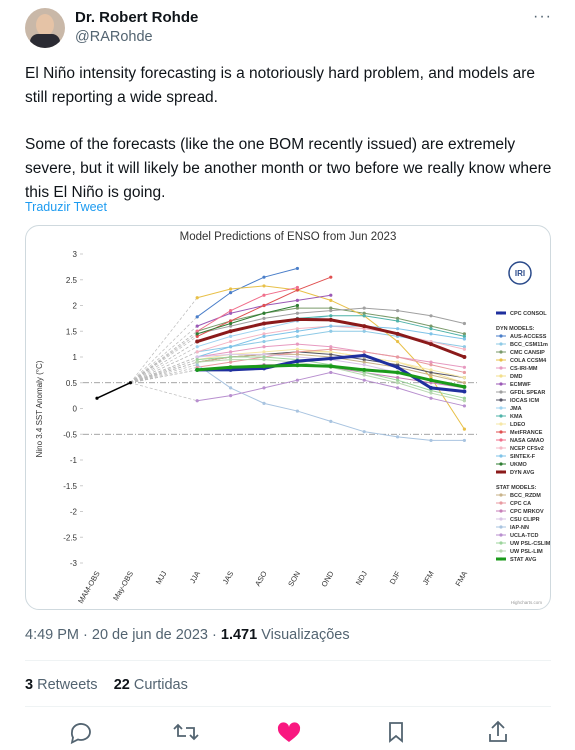  I want to click on x-tick-label: NDJ, so click(361, 577).